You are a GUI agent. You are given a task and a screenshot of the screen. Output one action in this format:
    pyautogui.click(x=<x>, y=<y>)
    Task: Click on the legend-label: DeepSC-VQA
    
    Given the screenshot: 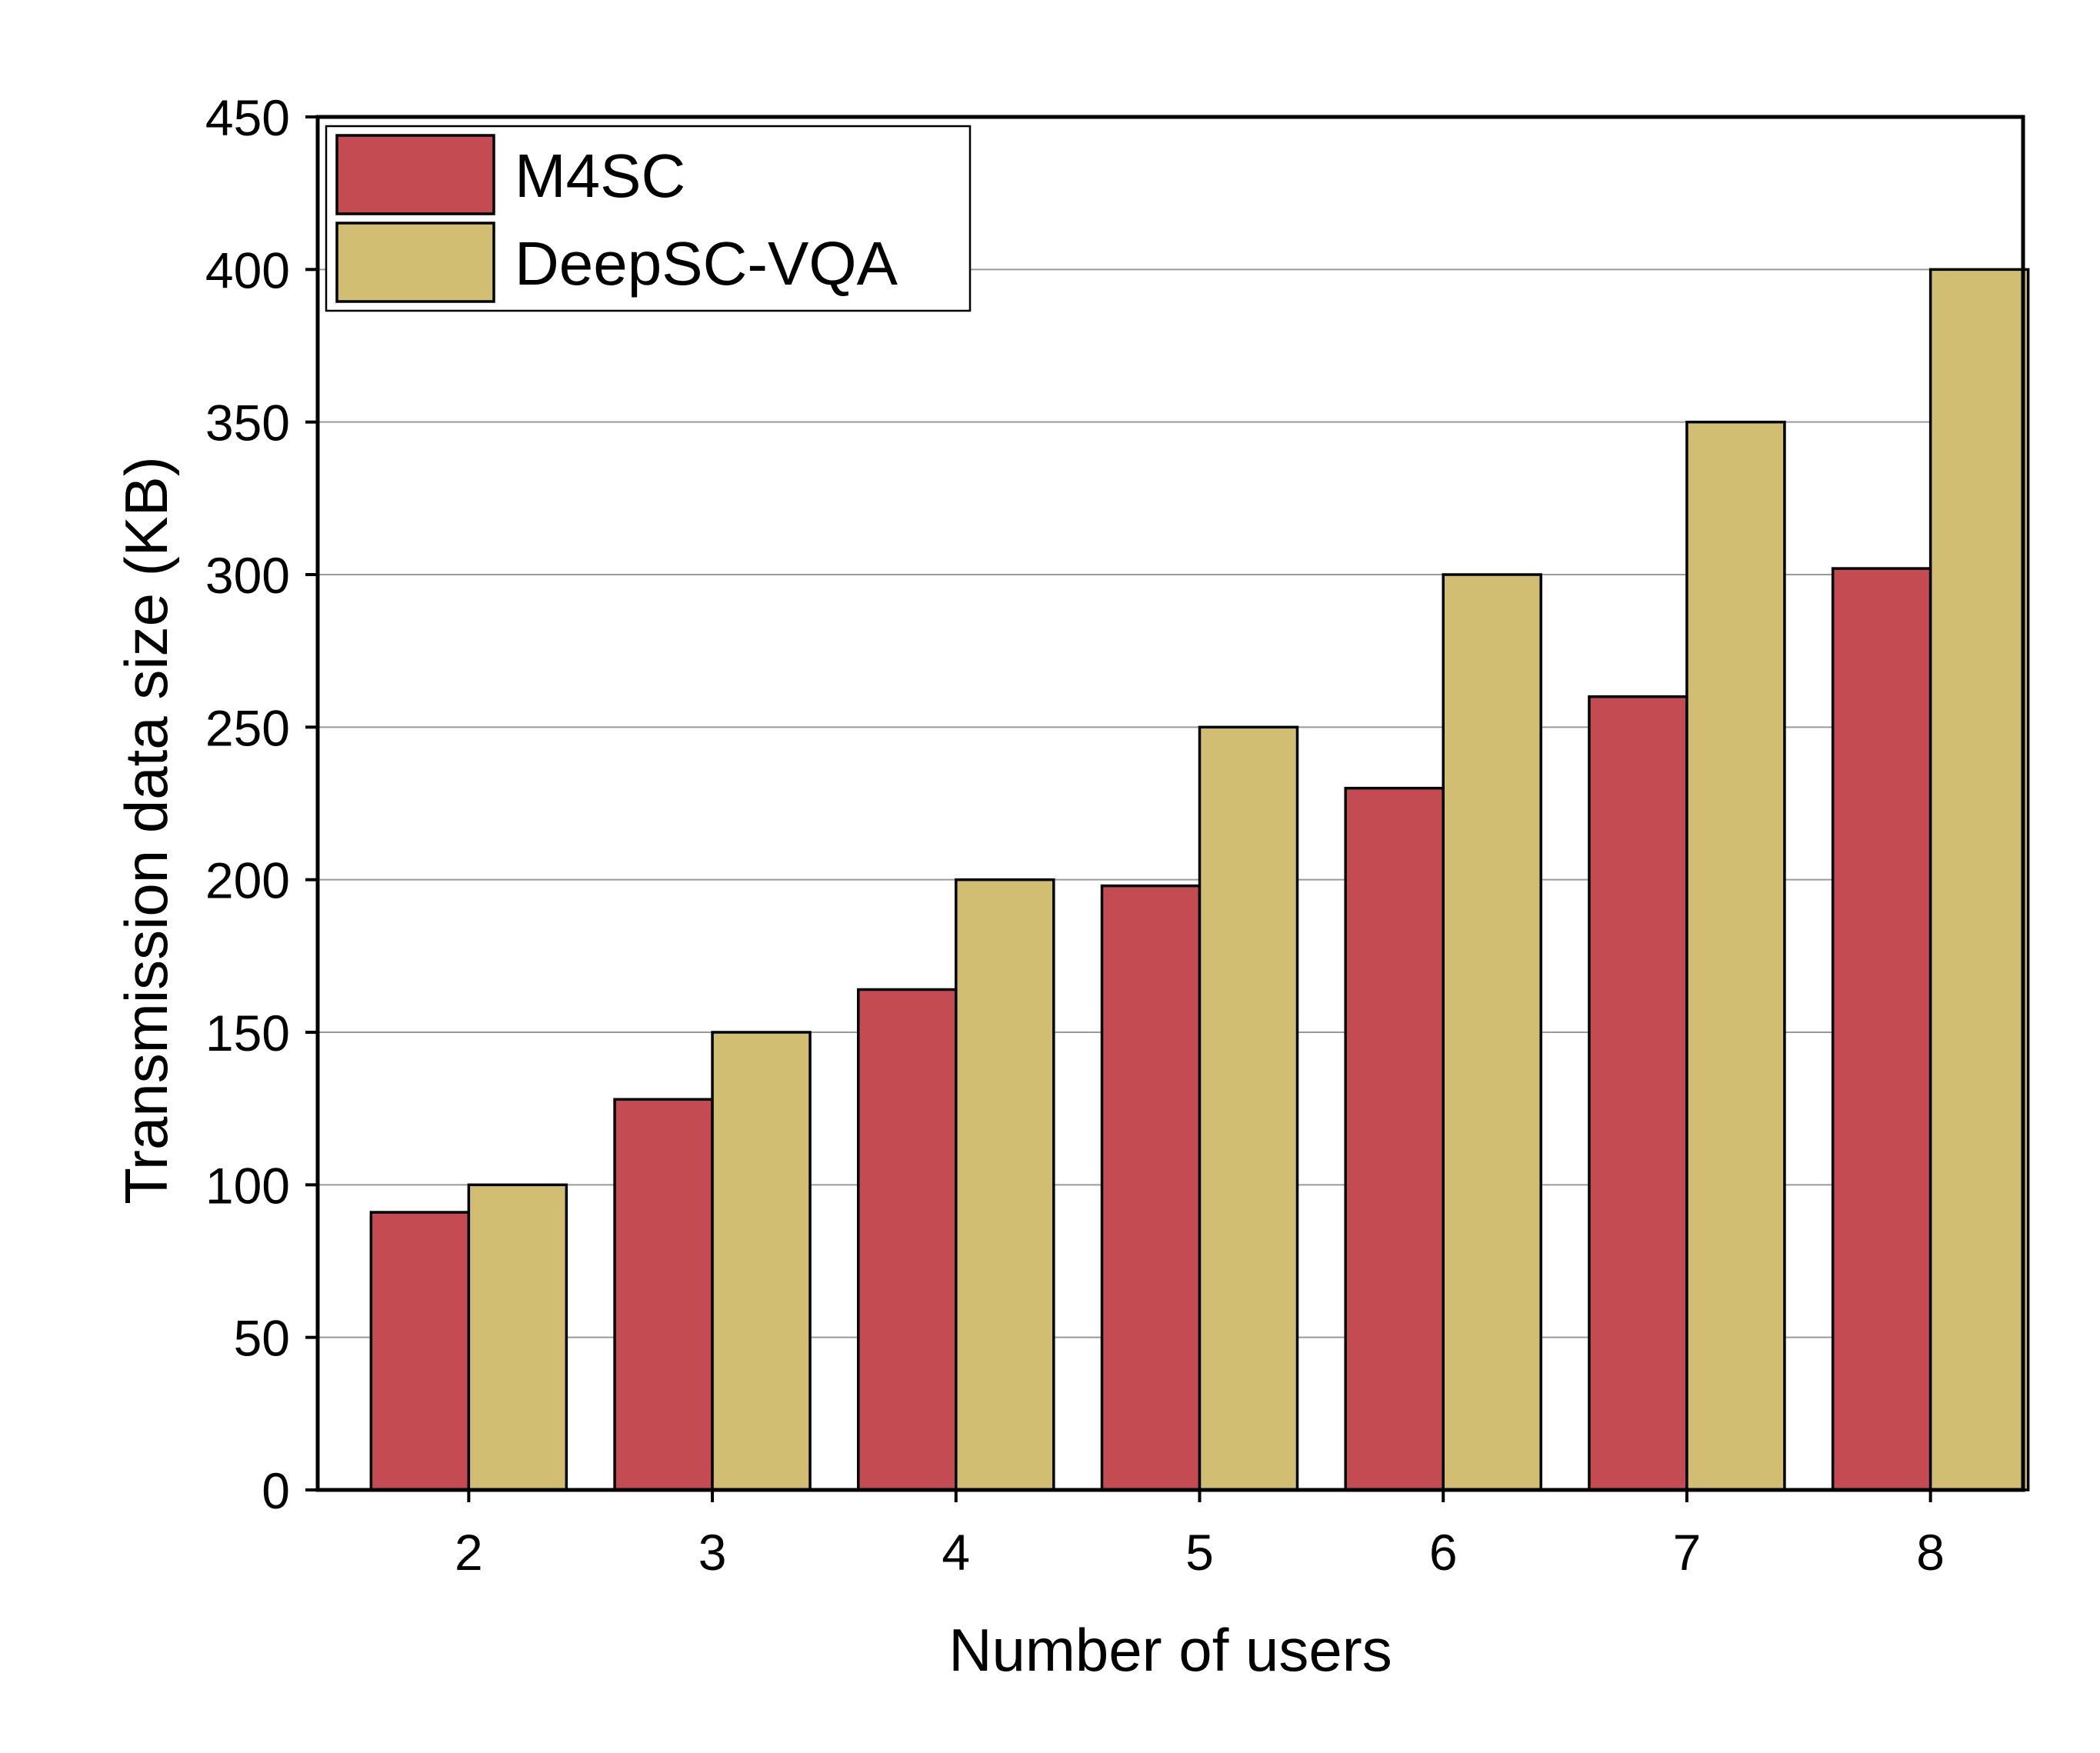 What is the action you would take?
    pyautogui.click(x=707, y=263)
    